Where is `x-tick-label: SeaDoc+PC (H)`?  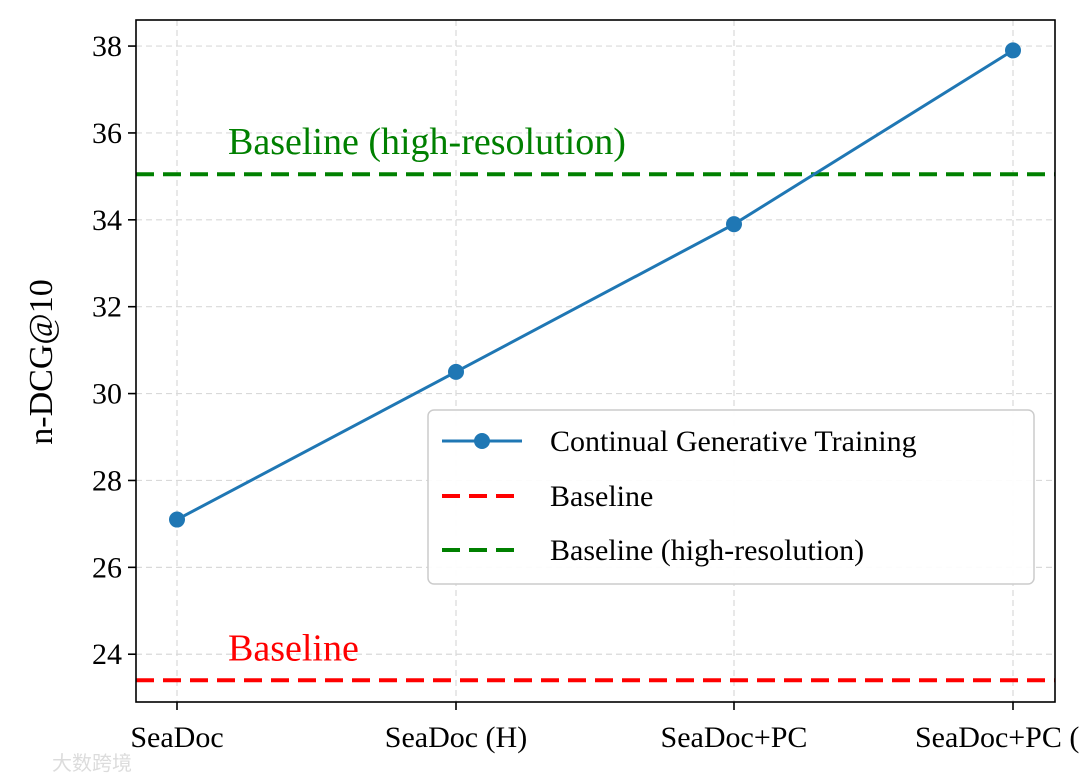
x-tick-label: SeaDoc+PC (H) is located at coordinates (997, 737).